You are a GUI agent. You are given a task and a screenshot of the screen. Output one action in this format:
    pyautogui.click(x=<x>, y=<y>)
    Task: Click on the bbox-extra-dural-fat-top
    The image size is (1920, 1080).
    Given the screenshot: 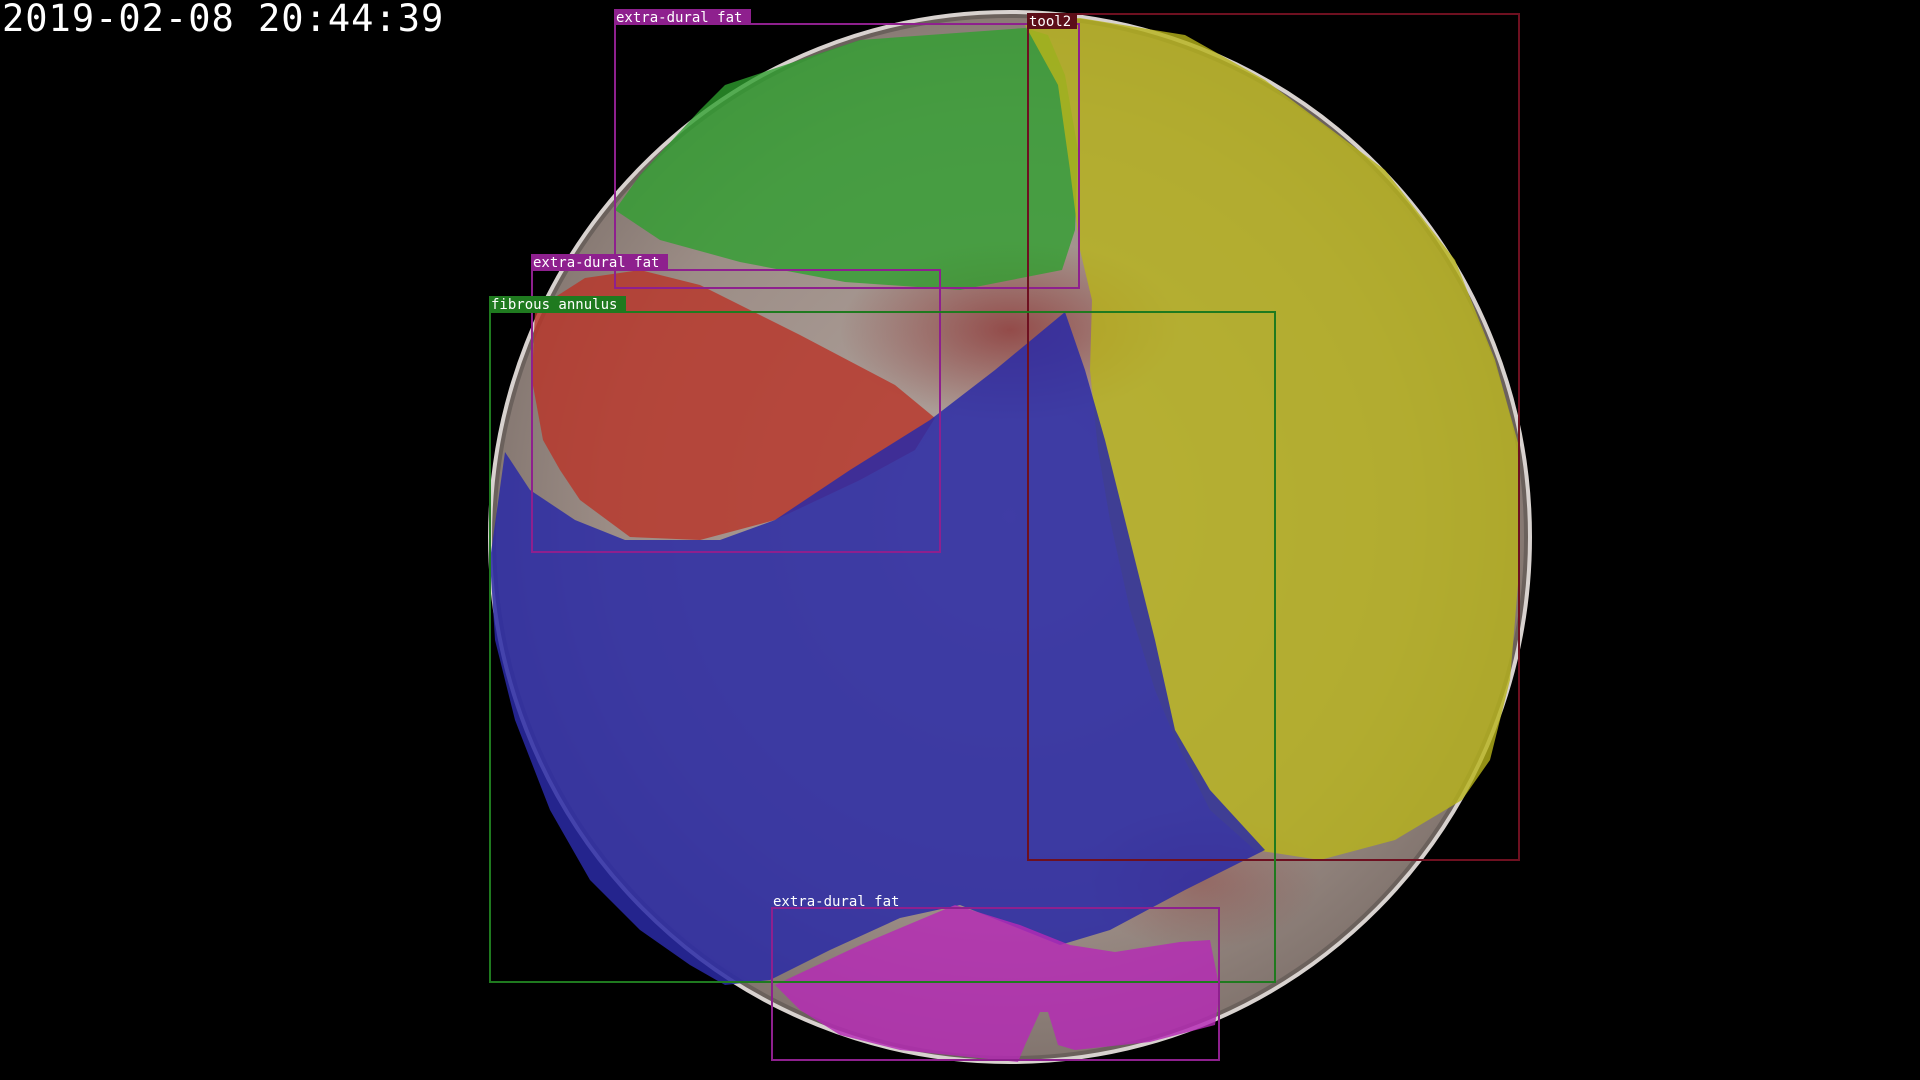 What is the action you would take?
    pyautogui.click(x=847, y=156)
    